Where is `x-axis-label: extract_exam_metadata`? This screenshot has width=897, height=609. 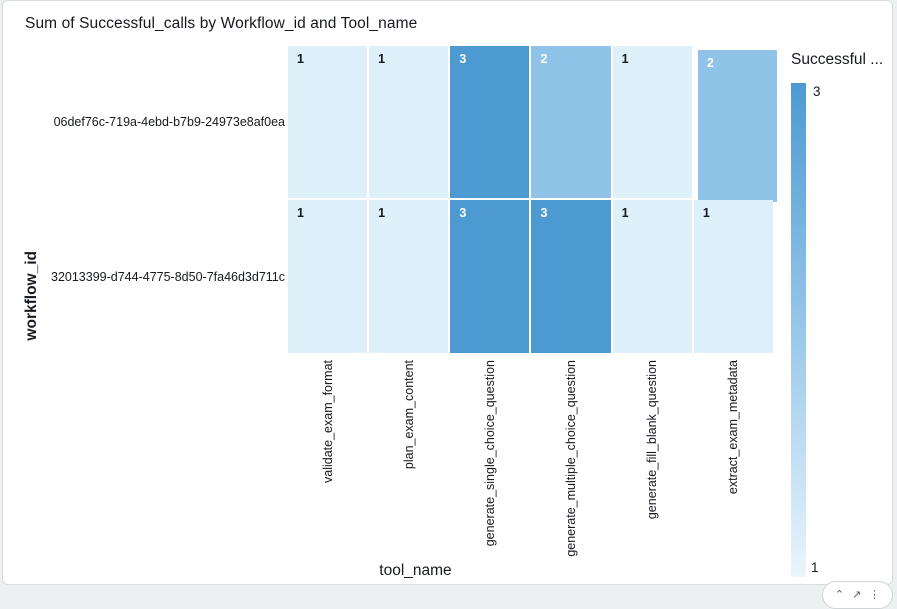 x-axis-label: extract_exam_metadata is located at coordinates (732, 427).